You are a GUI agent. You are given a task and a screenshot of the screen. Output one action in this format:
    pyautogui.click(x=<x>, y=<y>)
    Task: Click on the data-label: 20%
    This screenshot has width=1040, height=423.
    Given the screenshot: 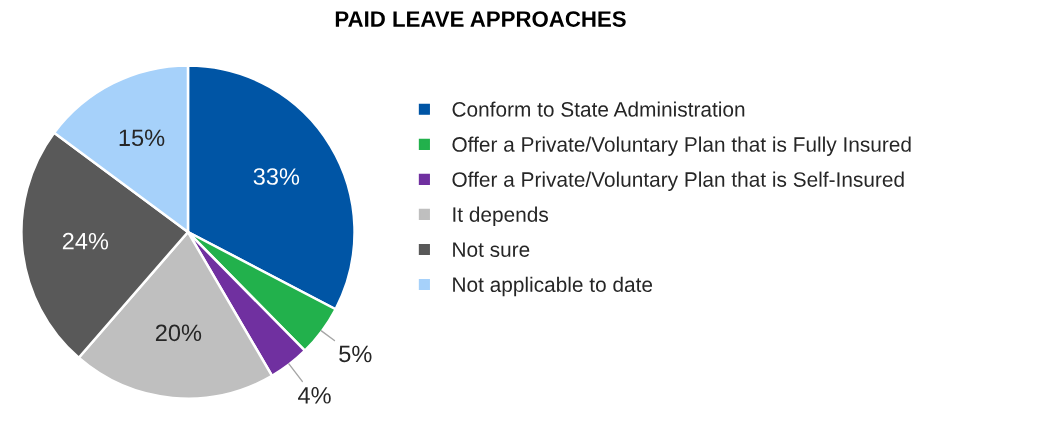 What is the action you would take?
    pyautogui.click(x=178, y=333)
    